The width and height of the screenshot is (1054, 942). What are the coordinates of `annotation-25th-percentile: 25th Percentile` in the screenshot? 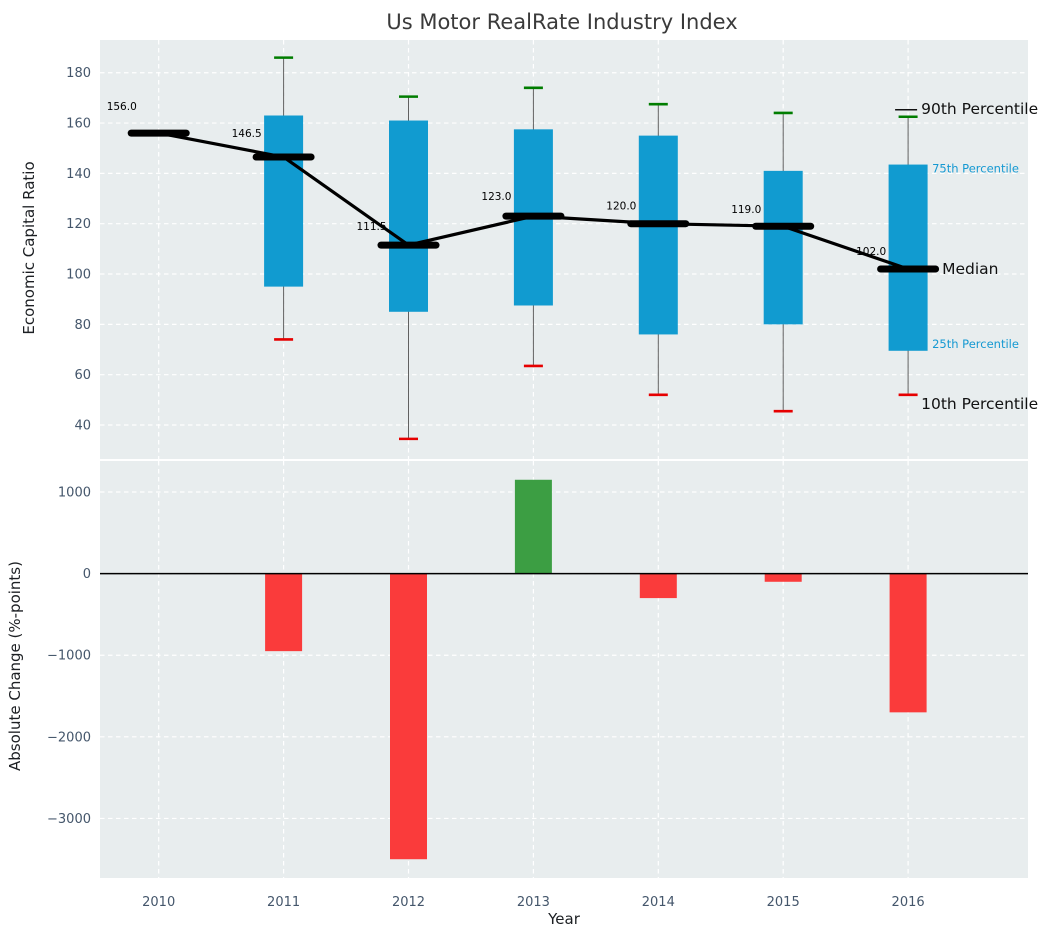 It's located at (975, 344).